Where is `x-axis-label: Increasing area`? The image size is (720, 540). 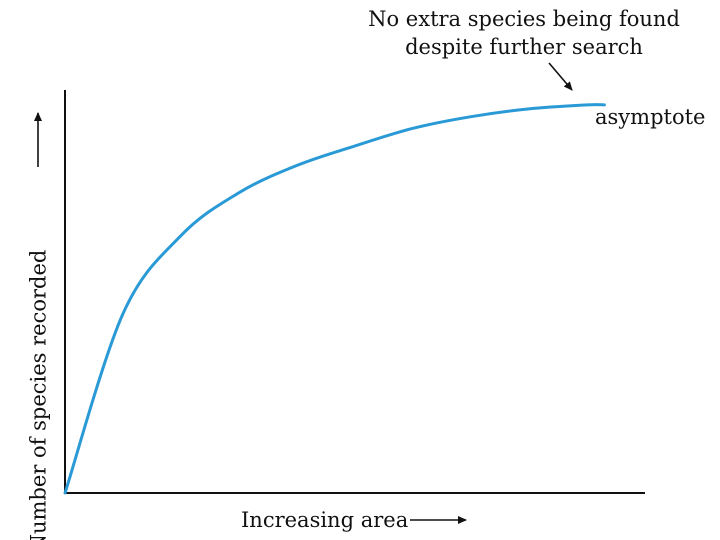
x-axis-label: Increasing area is located at coordinates (324, 520).